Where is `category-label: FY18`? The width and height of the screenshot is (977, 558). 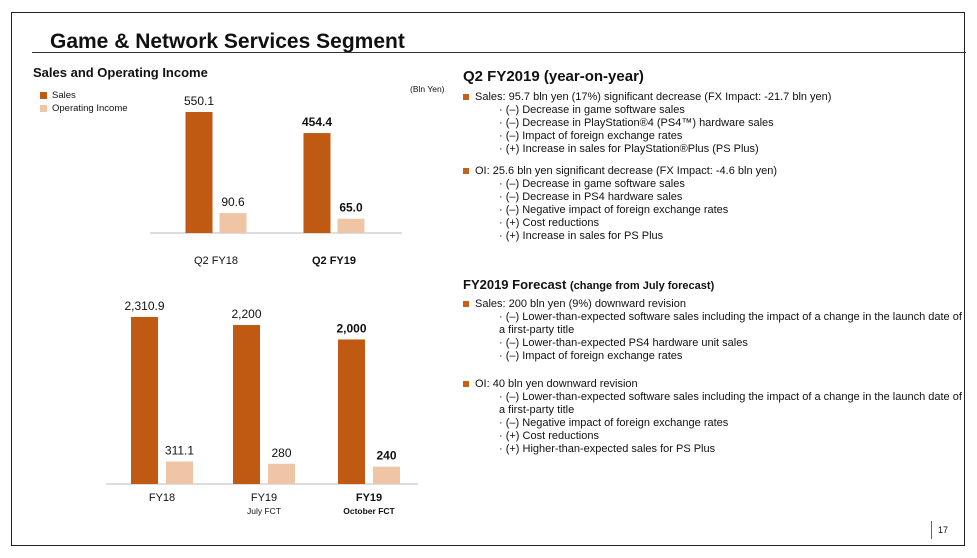
category-label: FY18 is located at coordinates (162, 498).